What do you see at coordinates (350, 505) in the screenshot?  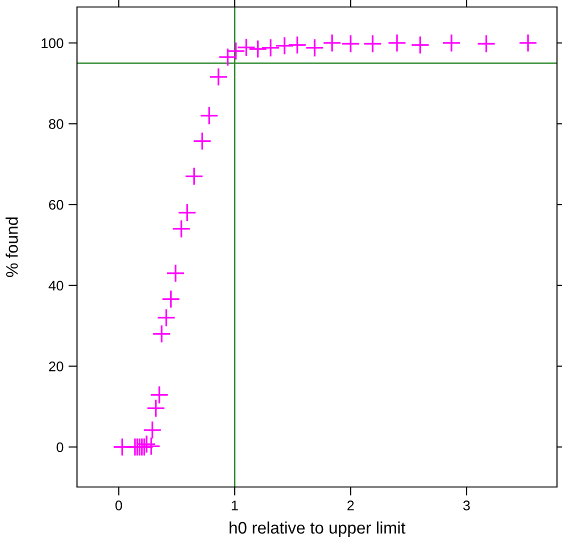 I see `x-tick-label: 2` at bounding box center [350, 505].